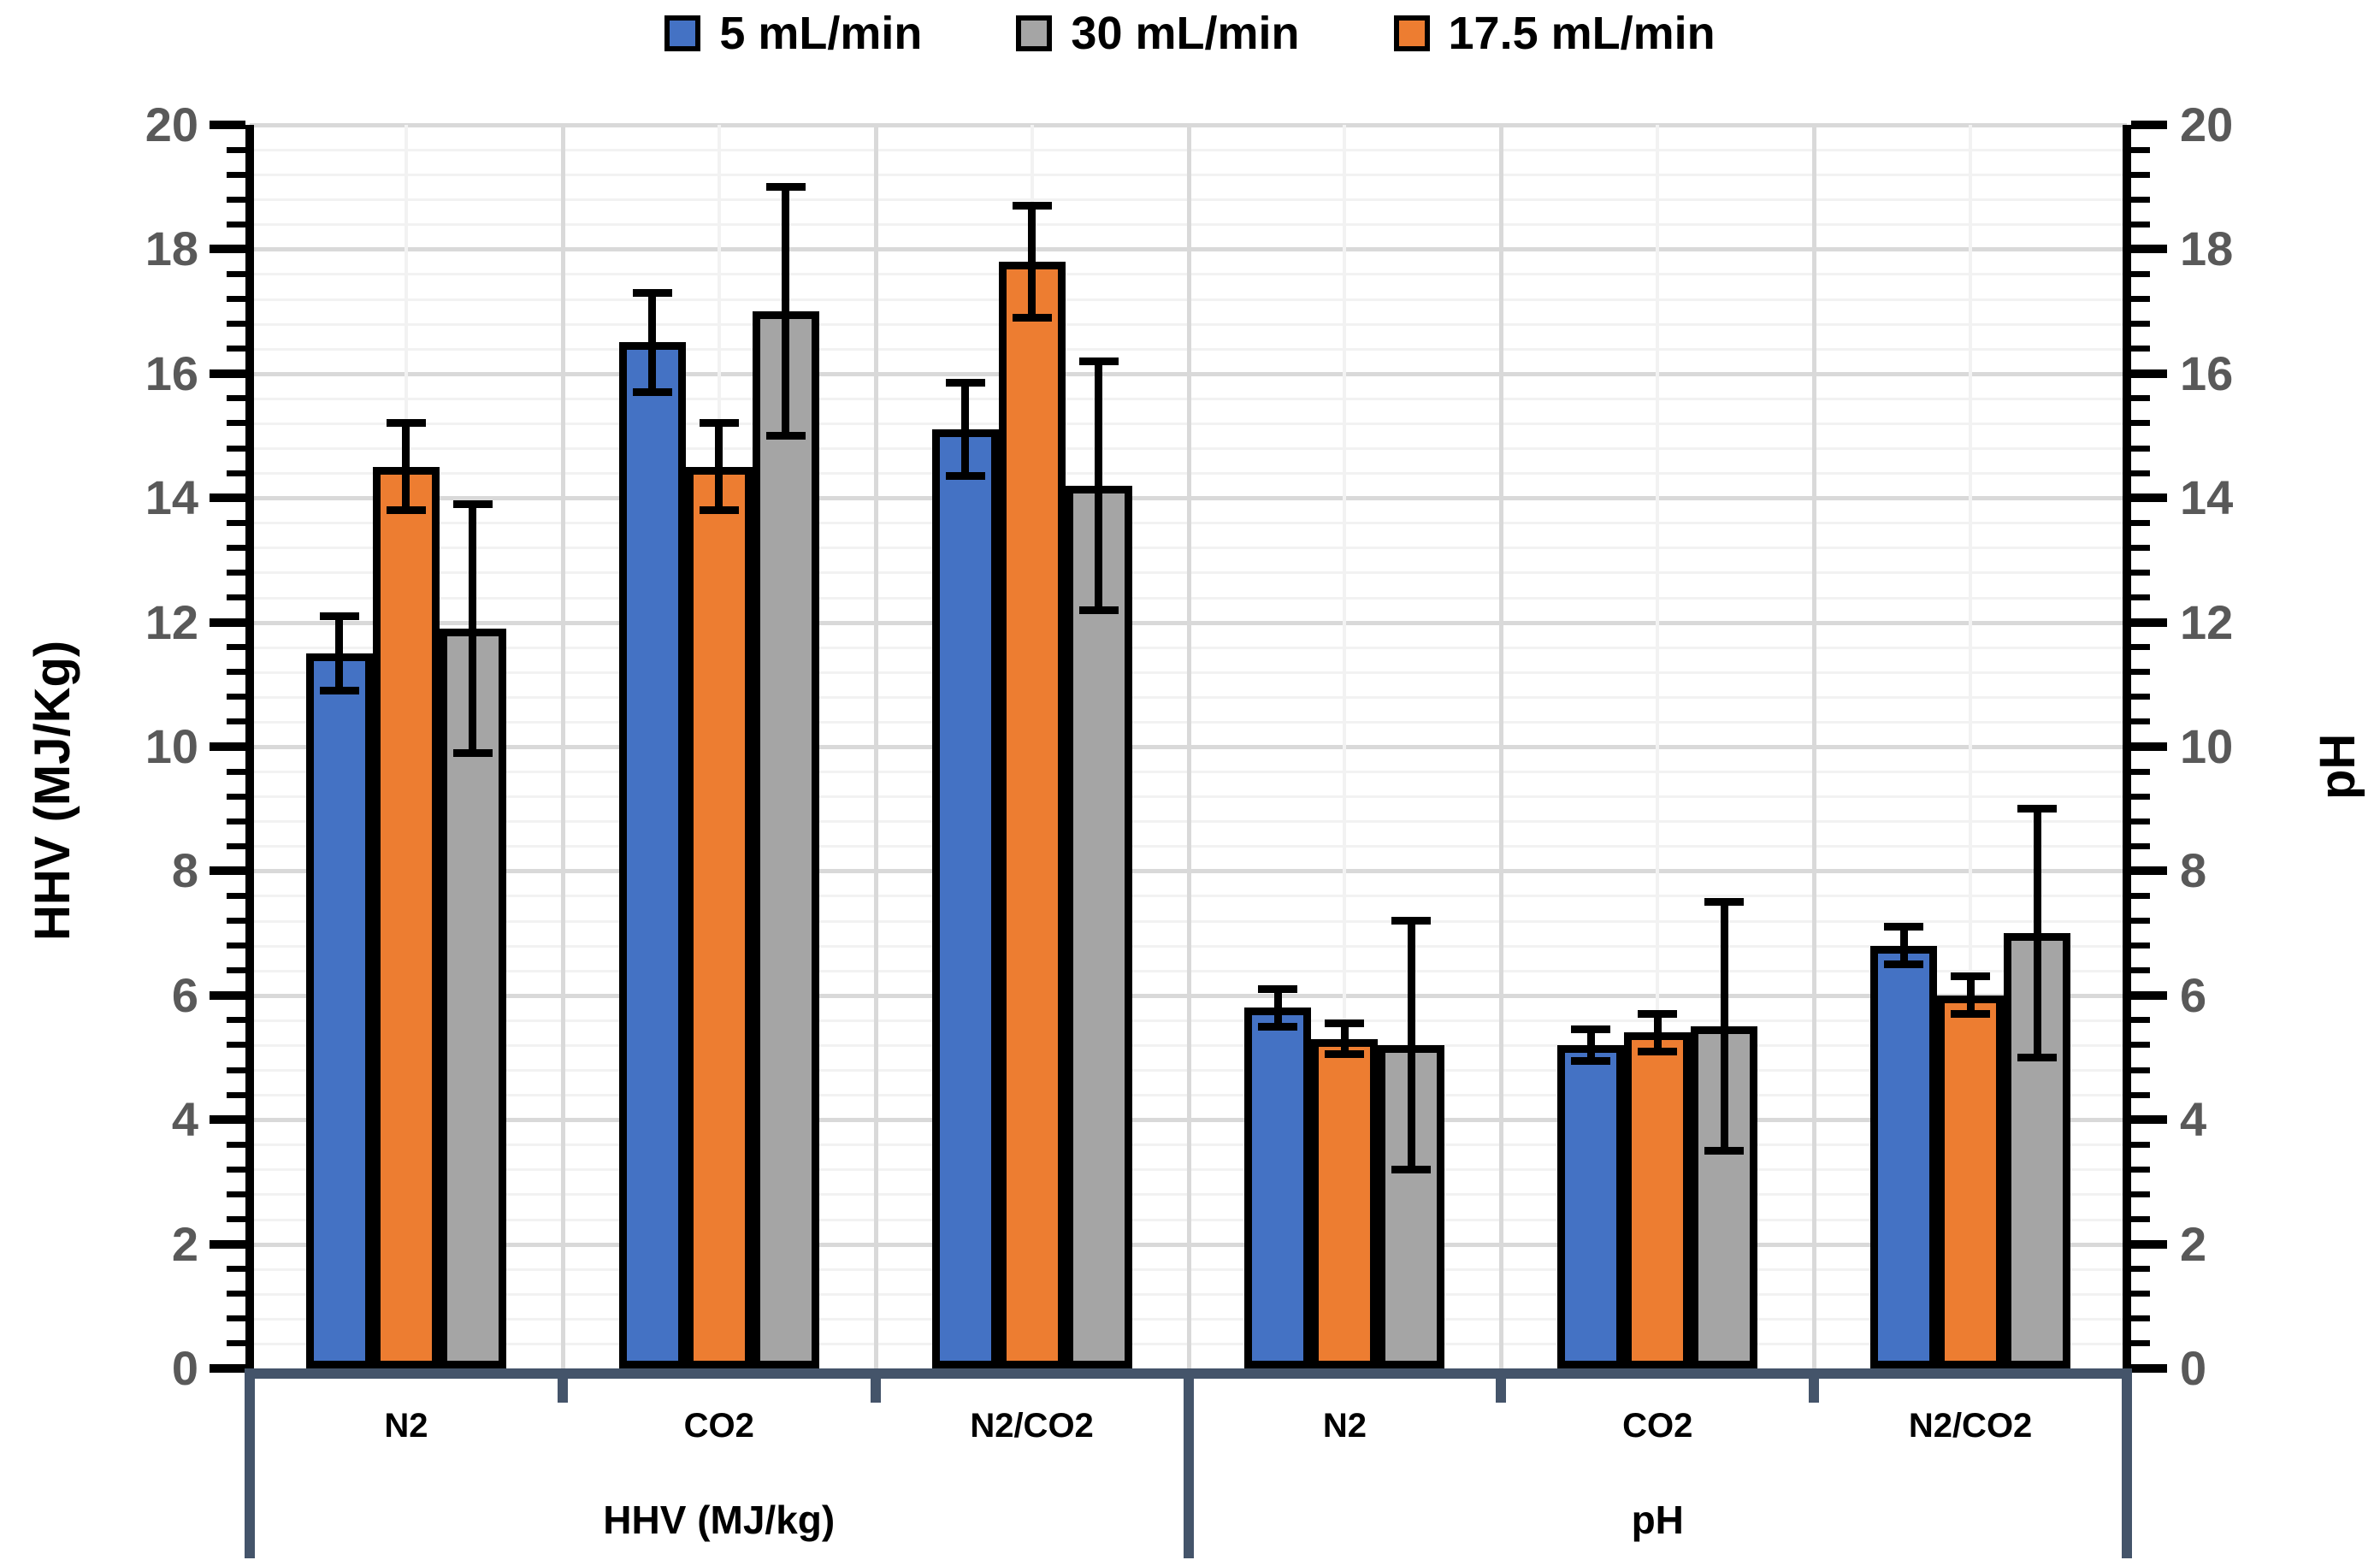 Image resolution: width=2380 pixels, height=1566 pixels. Describe the element at coordinates (785, 839) in the screenshot. I see `bar-30mLmin-CO2` at that location.